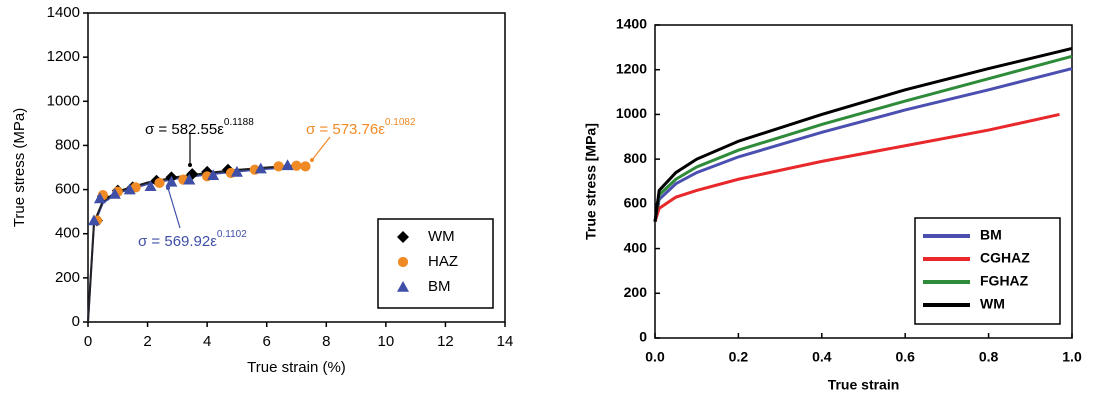 The height and width of the screenshot is (402, 1093). What do you see at coordinates (443, 261) in the screenshot?
I see `legend-label: HAZ` at bounding box center [443, 261].